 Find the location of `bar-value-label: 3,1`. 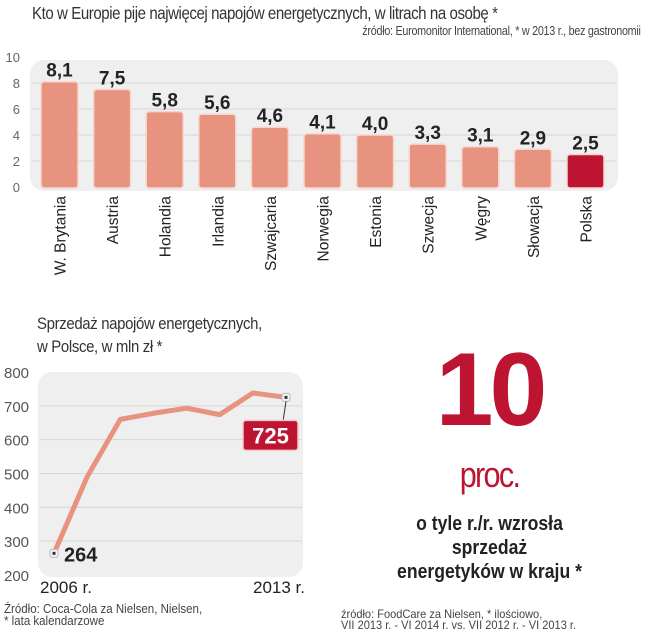

bar-value-label: 3,1 is located at coordinates (480, 136).